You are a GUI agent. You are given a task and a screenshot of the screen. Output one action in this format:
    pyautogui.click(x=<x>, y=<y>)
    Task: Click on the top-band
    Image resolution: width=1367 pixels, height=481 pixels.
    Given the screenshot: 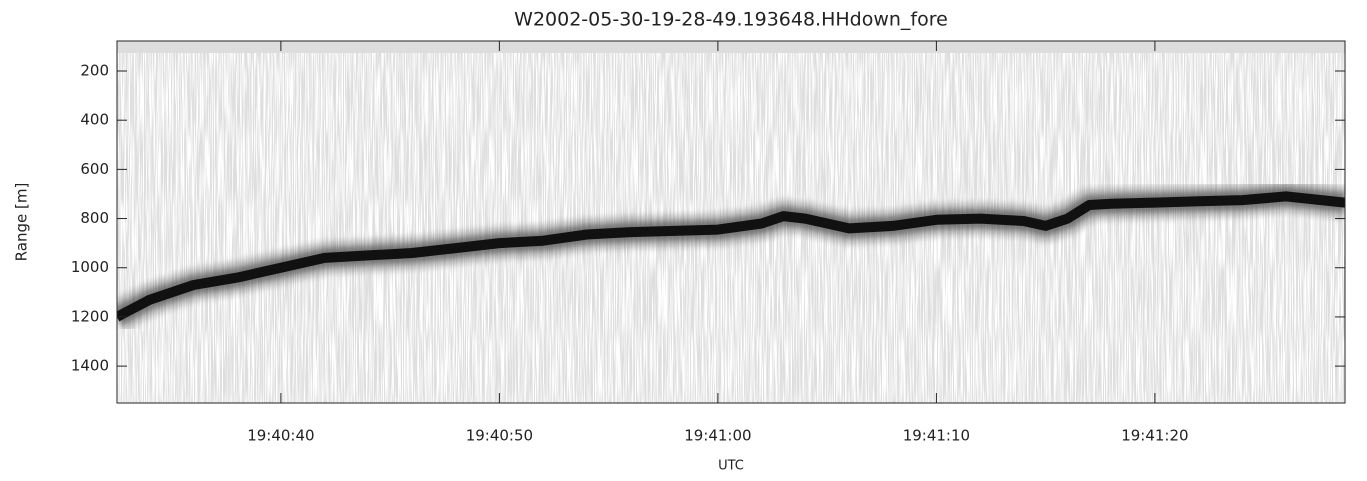 What is the action you would take?
    pyautogui.click(x=731, y=47)
    